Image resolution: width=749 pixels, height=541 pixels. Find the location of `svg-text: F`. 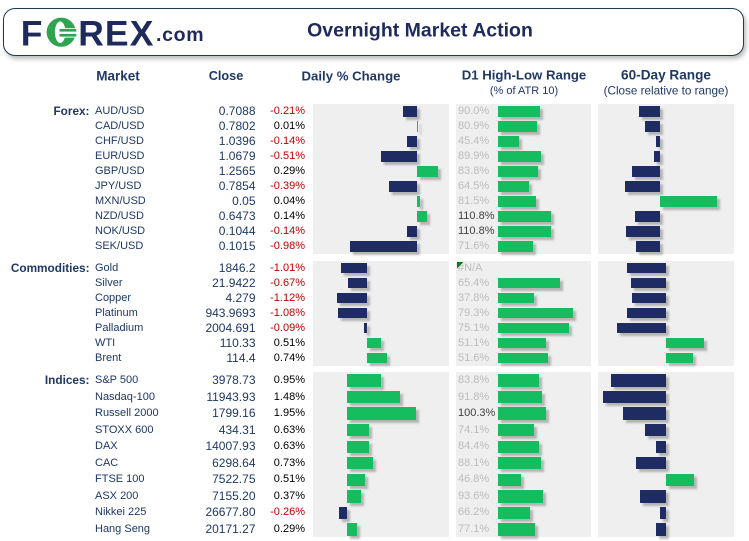

svg-text: F is located at coordinates (32, 33).